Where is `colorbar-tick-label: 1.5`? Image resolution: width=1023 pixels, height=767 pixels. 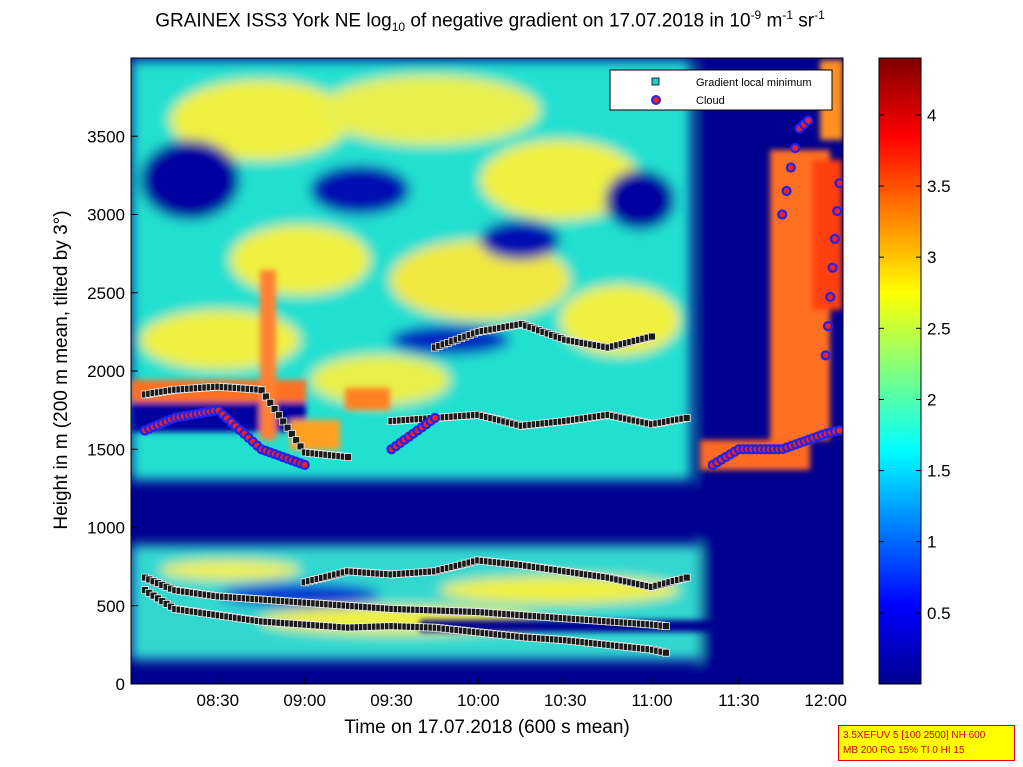
colorbar-tick-label: 1.5 is located at coordinates (939, 471).